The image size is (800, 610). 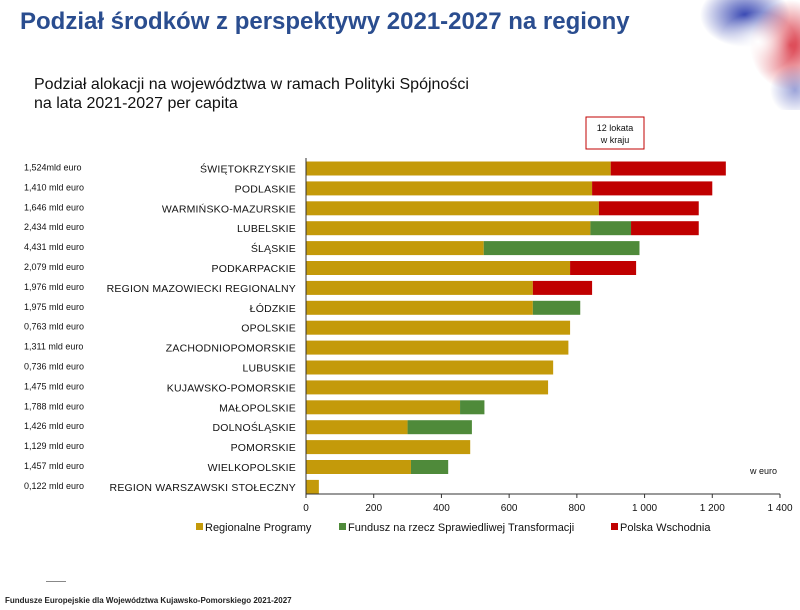 I want to click on corner-decoration, so click(x=725, y=55).